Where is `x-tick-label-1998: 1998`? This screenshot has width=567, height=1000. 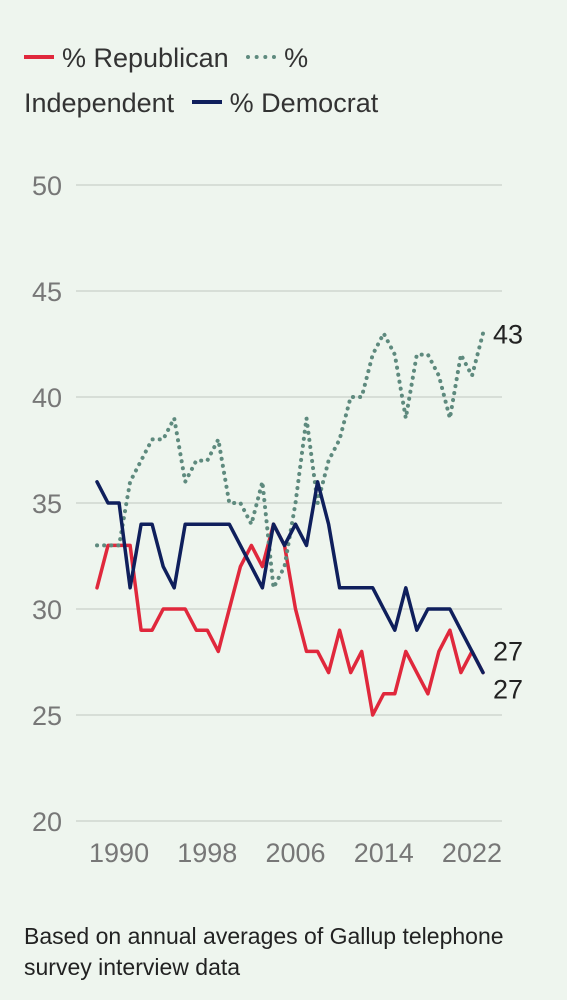
x-tick-label-1998: 1998 is located at coordinates (207, 853).